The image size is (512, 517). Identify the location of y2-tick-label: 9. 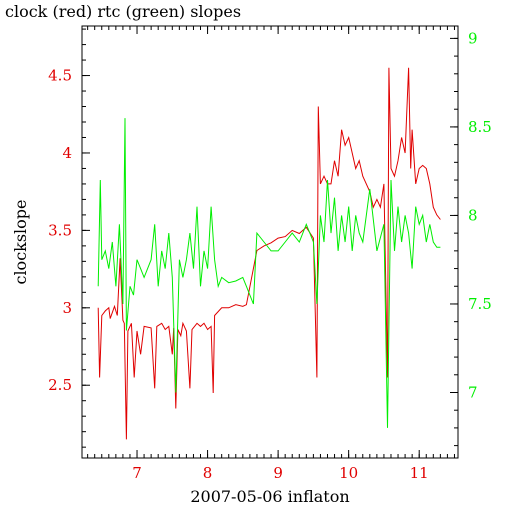
(473, 38).